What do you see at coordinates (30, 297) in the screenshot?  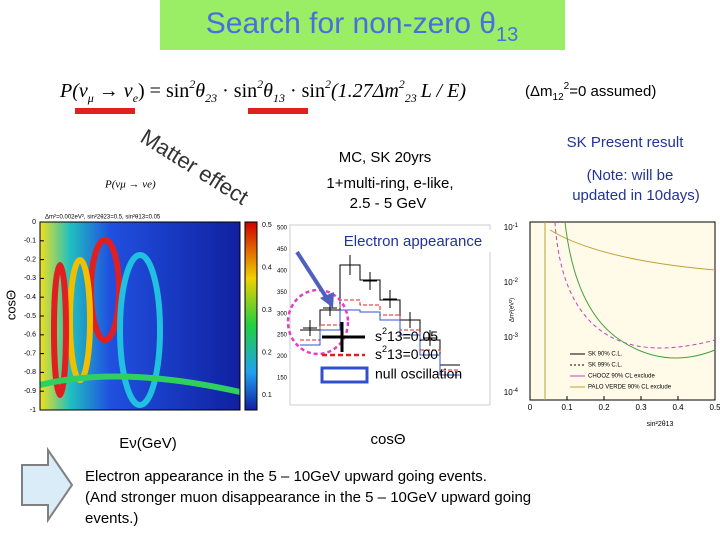 I see `y-tick-label: -0.4` at bounding box center [30, 297].